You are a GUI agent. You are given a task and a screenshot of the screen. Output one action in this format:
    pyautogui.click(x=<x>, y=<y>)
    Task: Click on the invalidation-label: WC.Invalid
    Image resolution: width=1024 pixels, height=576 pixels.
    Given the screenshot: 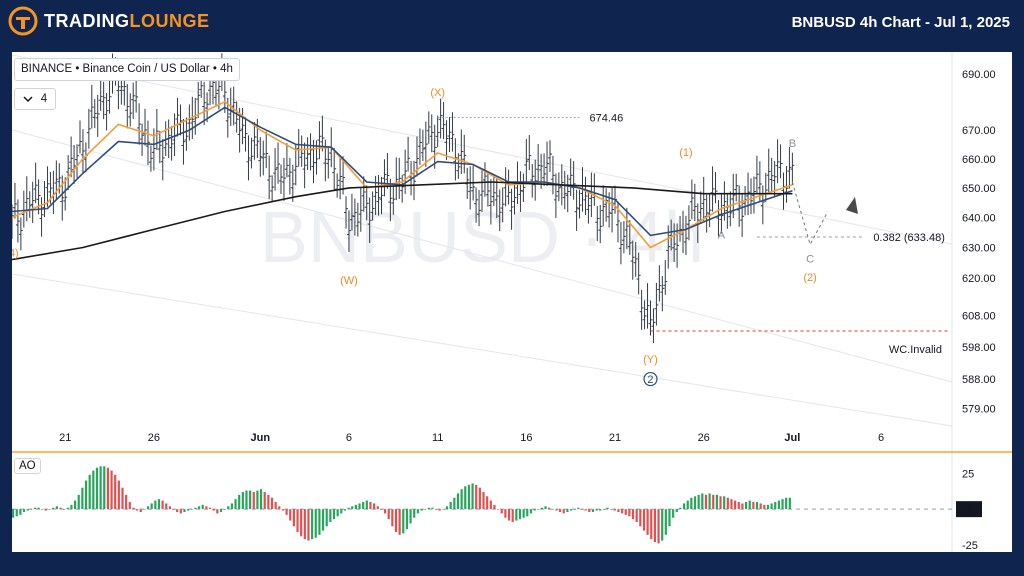 What is the action you would take?
    pyautogui.click(x=915, y=350)
    